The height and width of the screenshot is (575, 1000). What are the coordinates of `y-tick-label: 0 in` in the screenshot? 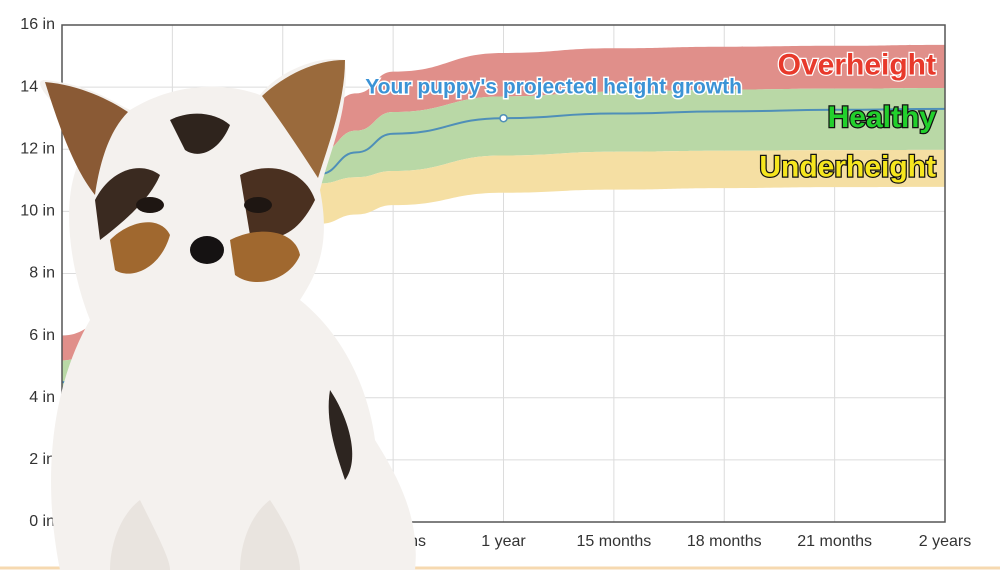 It's located at (42, 521).